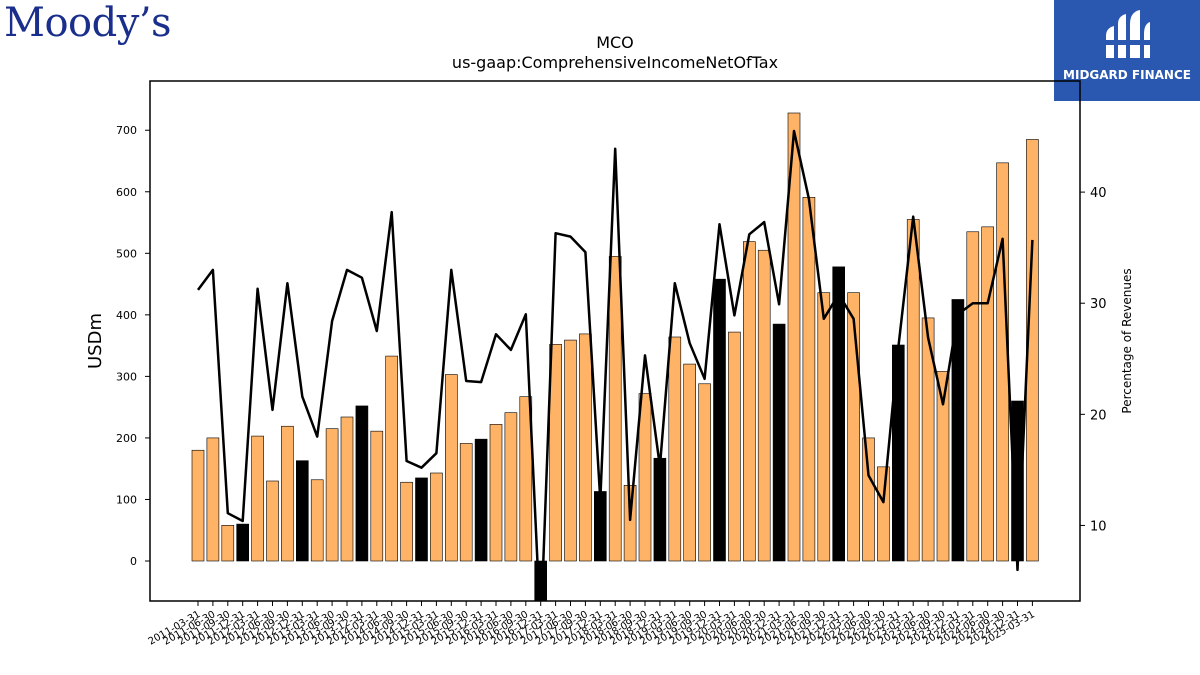 Image resolution: width=1200 pixels, height=675 pixels. What do you see at coordinates (615, 42) in the screenshot?
I see `chart-title: MCO` at bounding box center [615, 42].